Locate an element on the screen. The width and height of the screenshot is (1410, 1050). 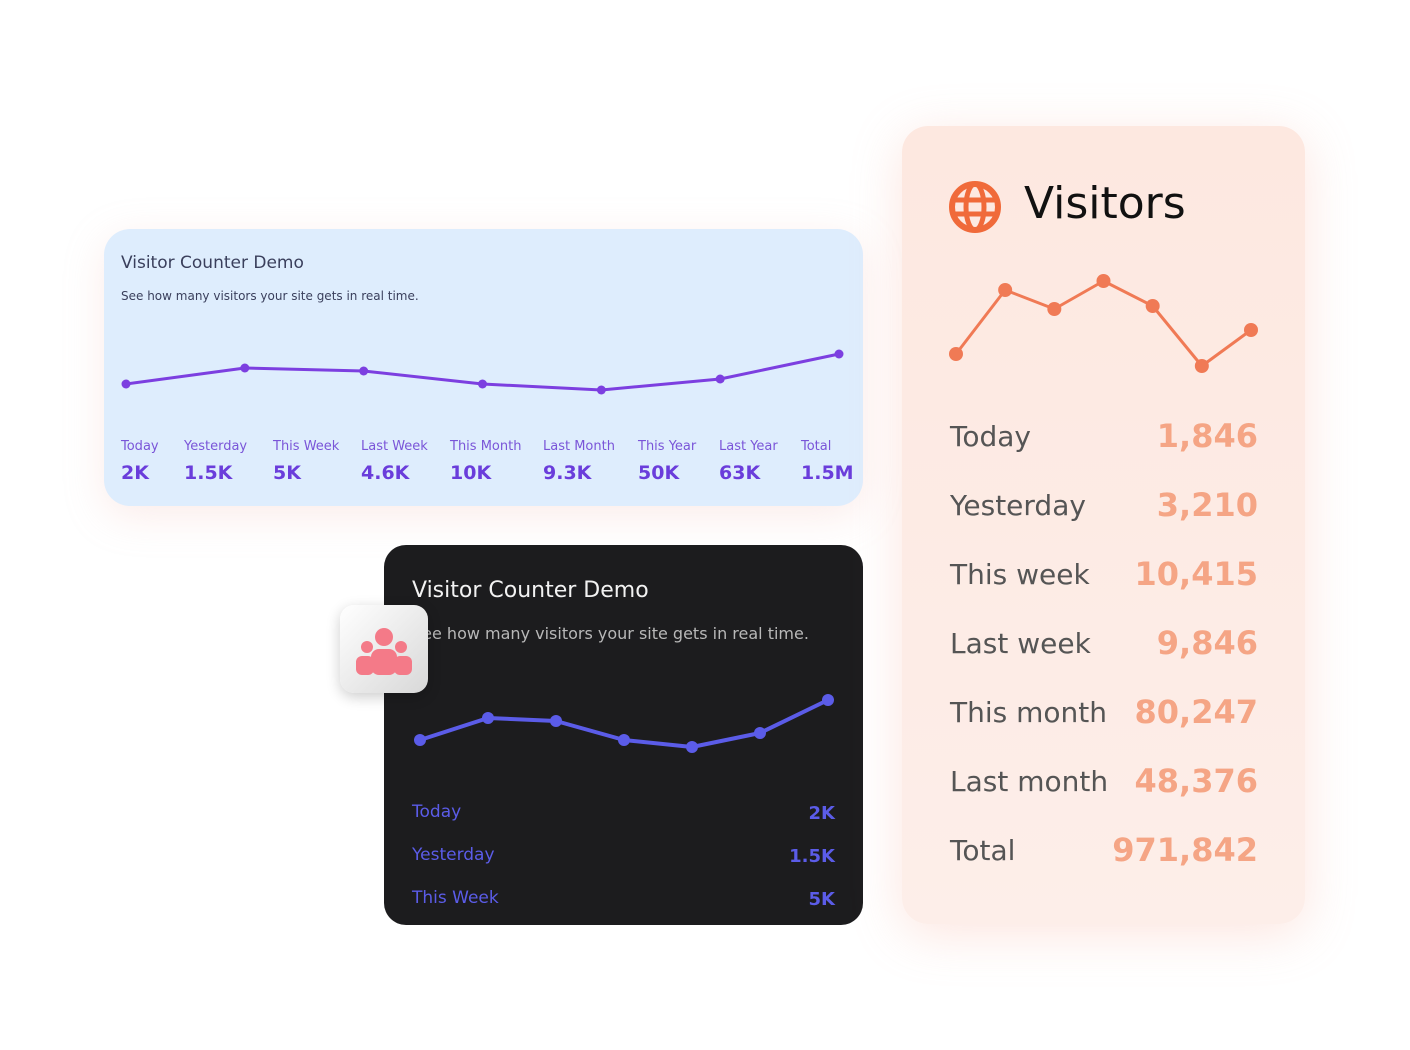
stat-label: This Month is located at coordinates (486, 446).